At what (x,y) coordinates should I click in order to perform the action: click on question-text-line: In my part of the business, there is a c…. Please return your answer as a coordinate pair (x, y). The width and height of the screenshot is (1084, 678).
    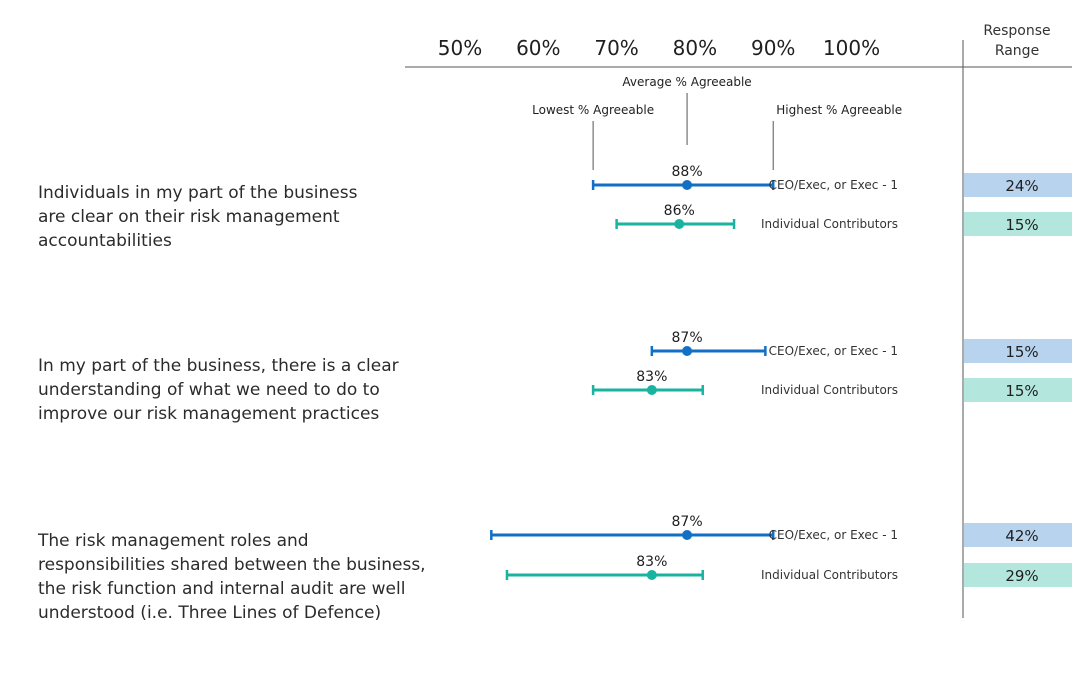
    Looking at the image, I should click on (218, 366).